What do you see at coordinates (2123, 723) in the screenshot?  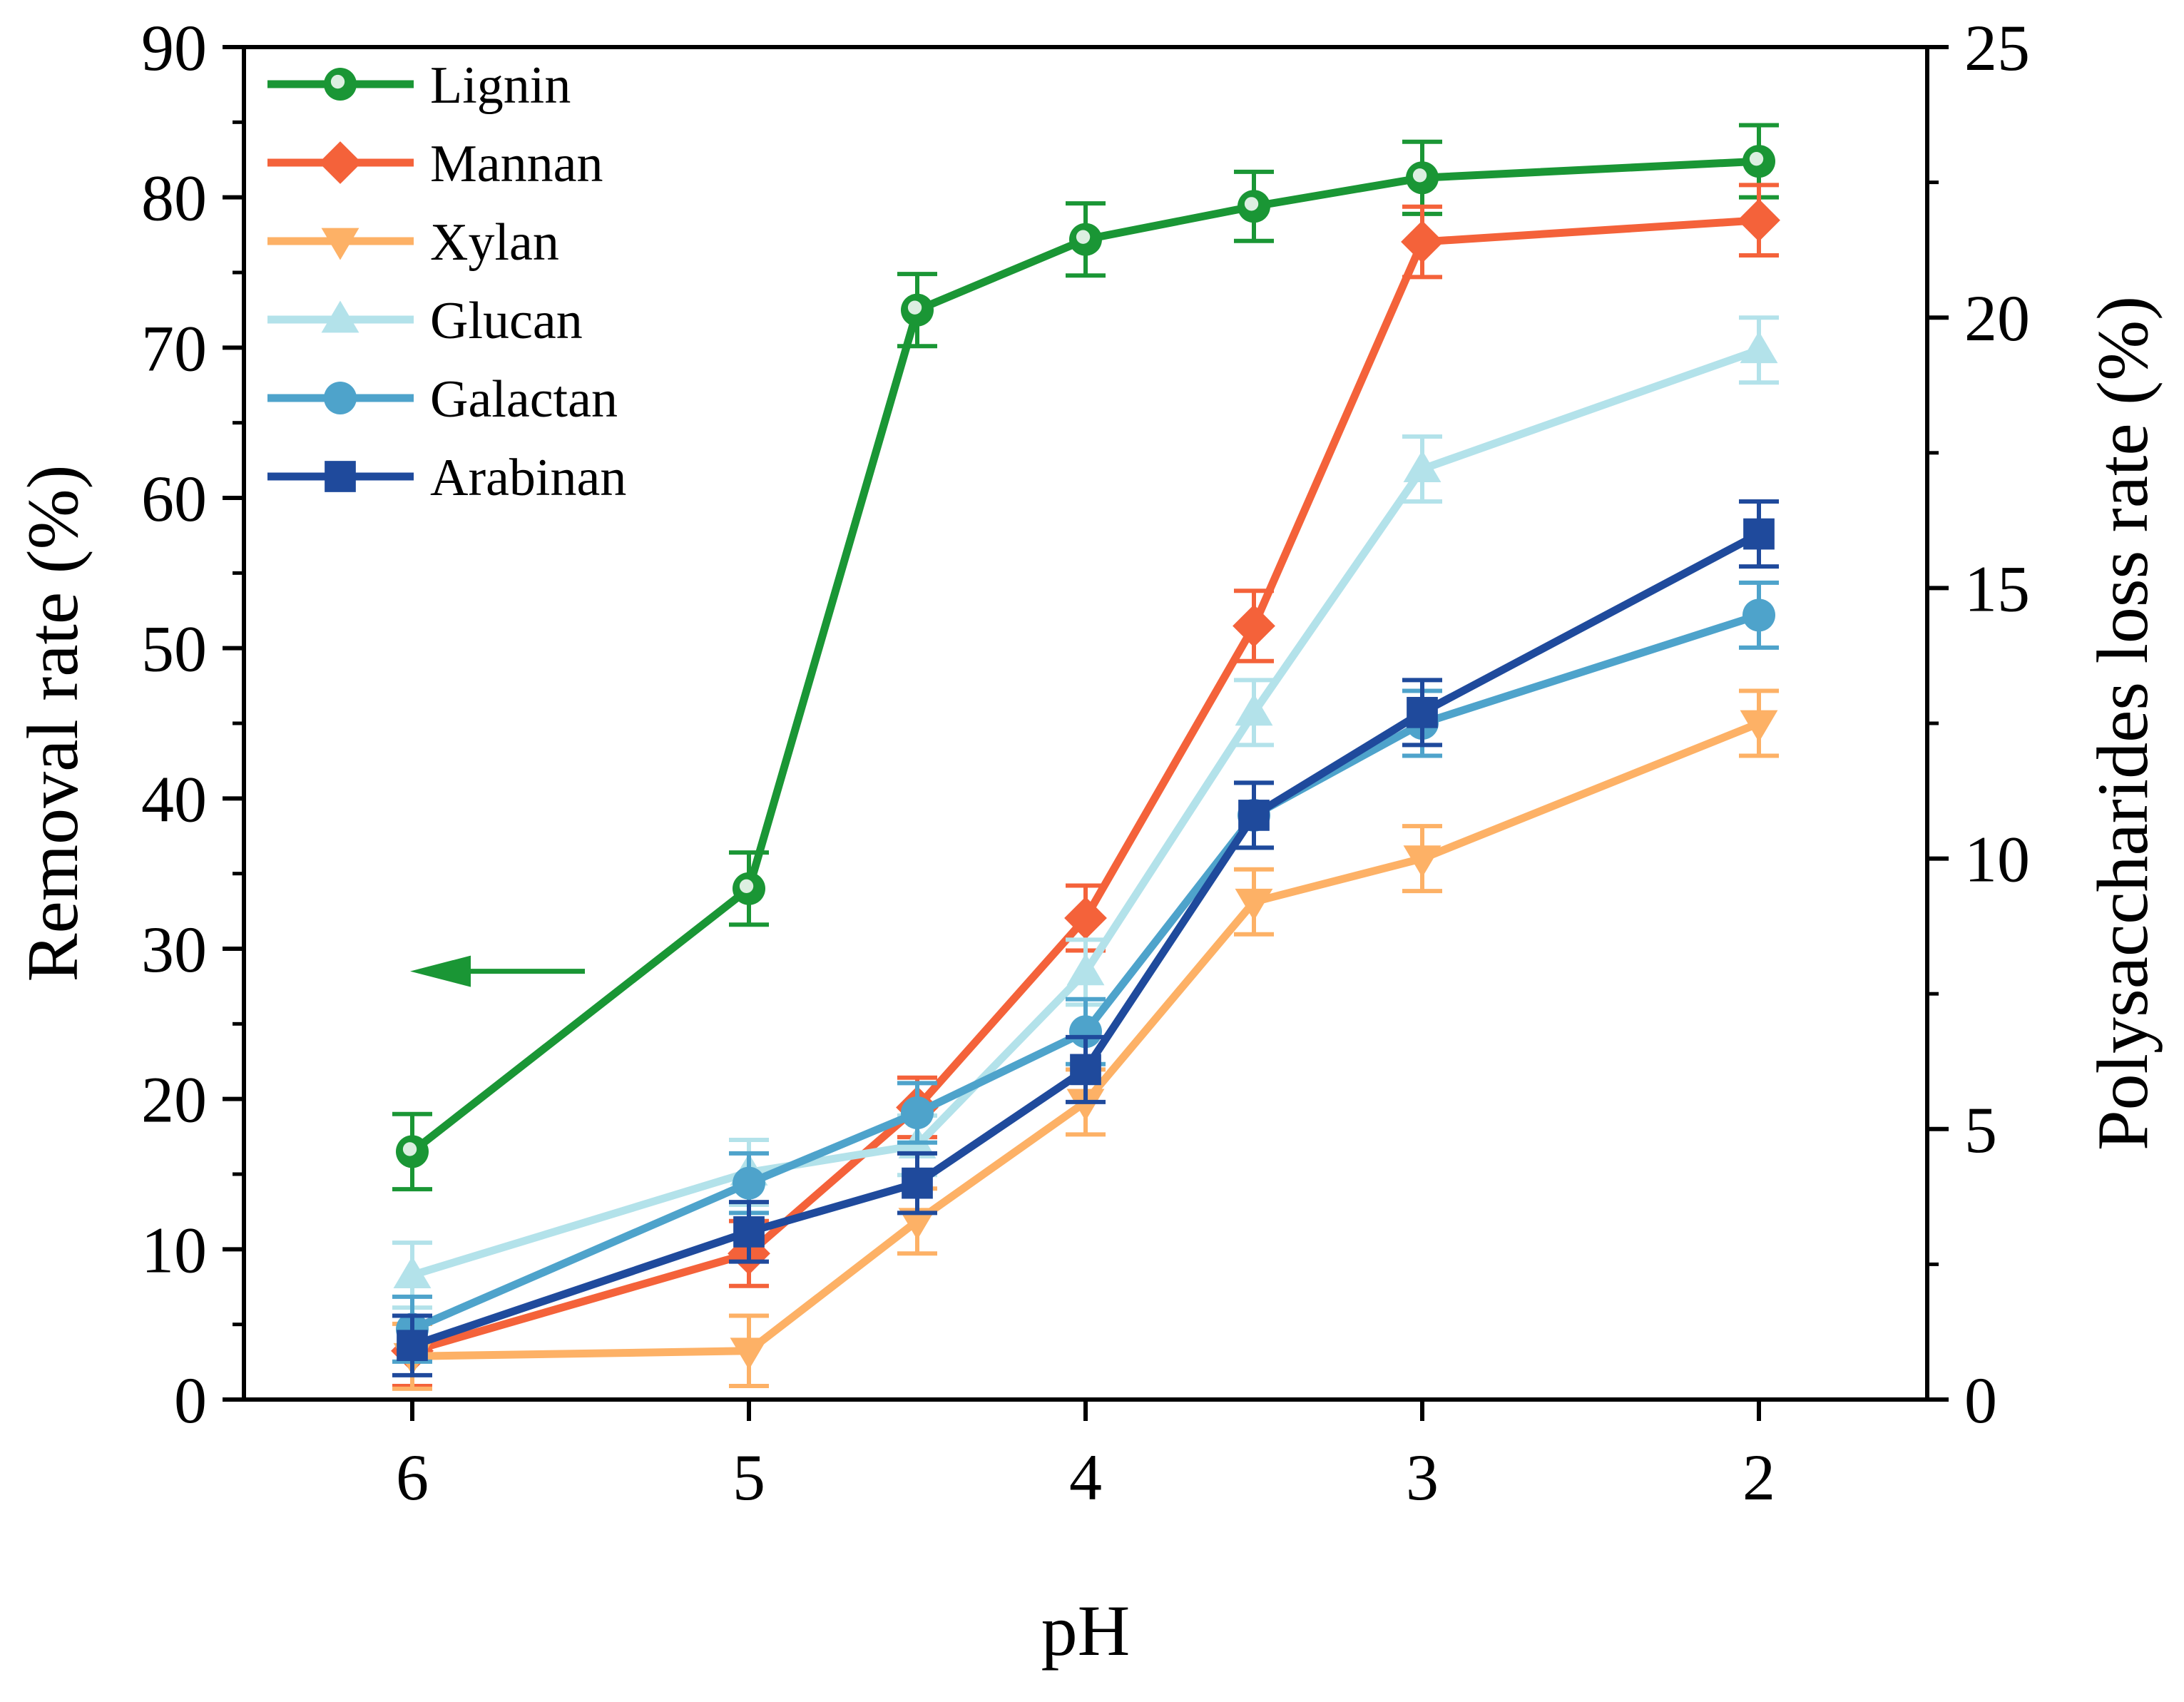 I see `y2-axis-title: Polysaccharides loss rate (%)` at bounding box center [2123, 723].